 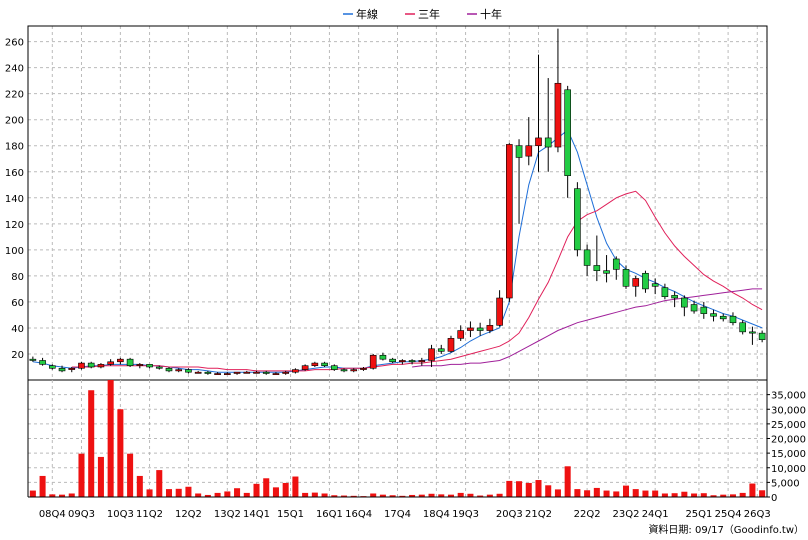 What do you see at coordinates (587, 514) in the screenshot?
I see `x-tick-label: 22Q2` at bounding box center [587, 514].